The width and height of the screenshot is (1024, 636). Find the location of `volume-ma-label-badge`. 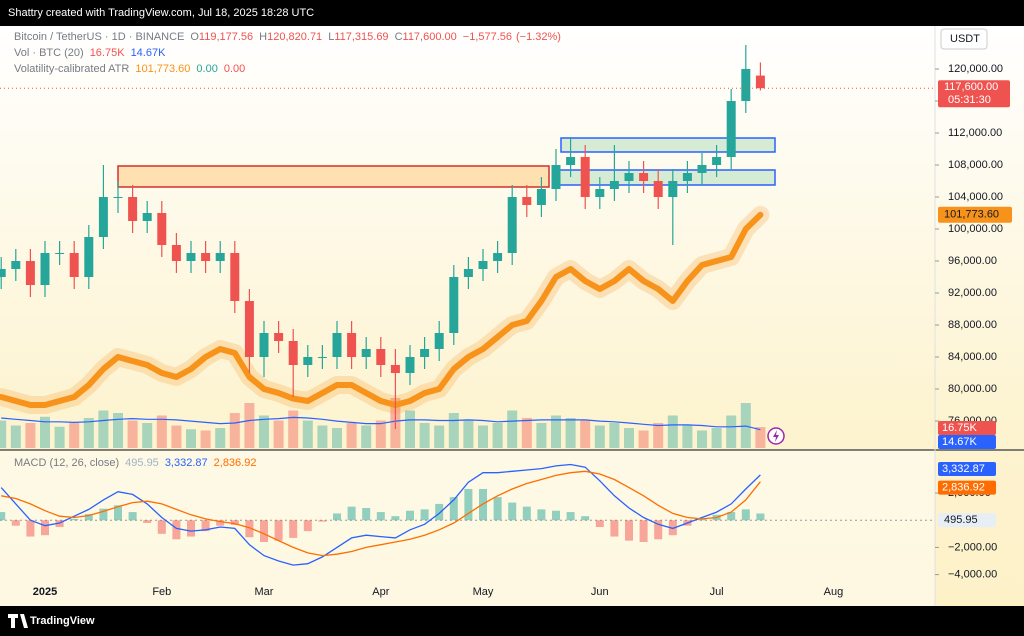

volume-ma-label-badge is located at coordinates (967, 442).